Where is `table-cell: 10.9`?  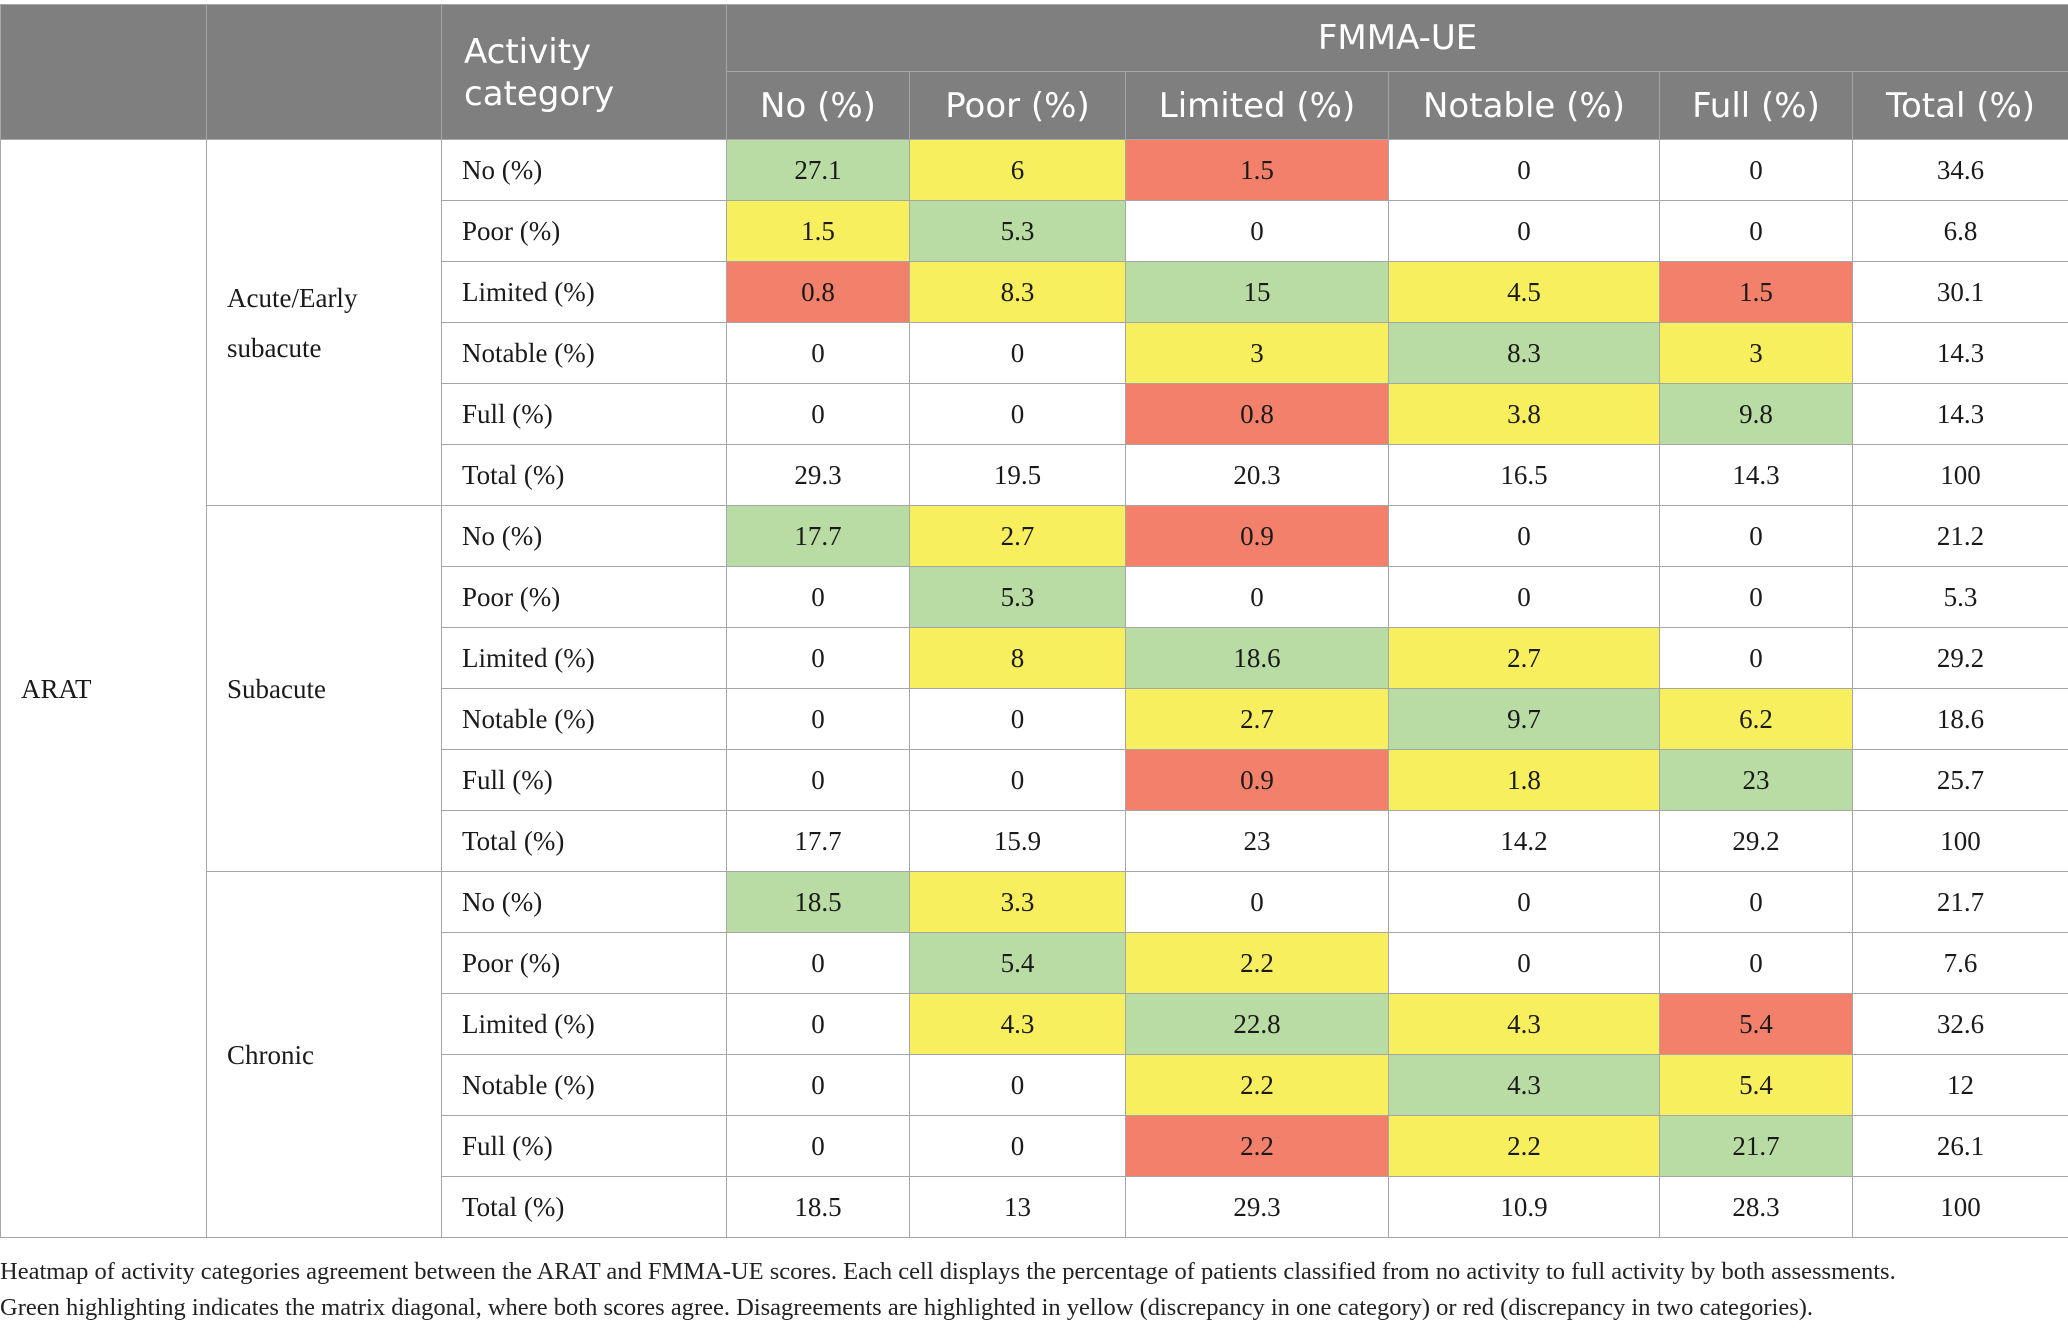
table-cell: 10.9 is located at coordinates (1524, 1207).